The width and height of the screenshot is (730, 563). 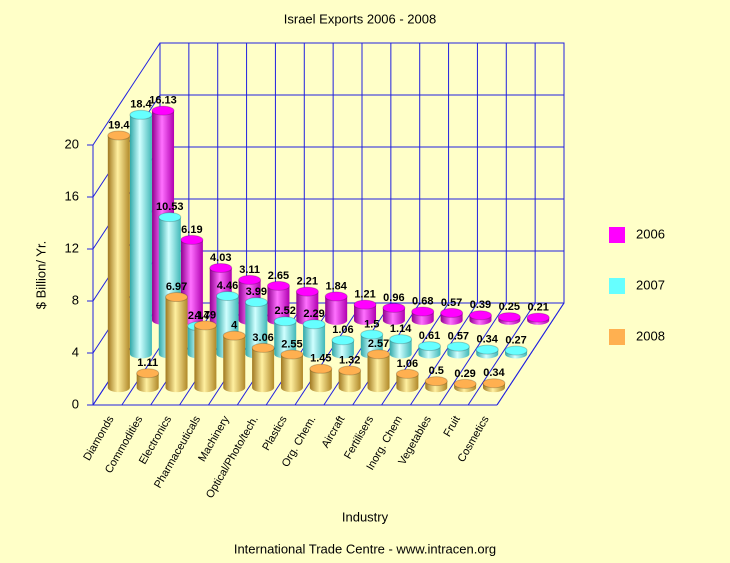 What do you see at coordinates (515, 340) in the screenshot?
I see `value-label: 0.27` at bounding box center [515, 340].